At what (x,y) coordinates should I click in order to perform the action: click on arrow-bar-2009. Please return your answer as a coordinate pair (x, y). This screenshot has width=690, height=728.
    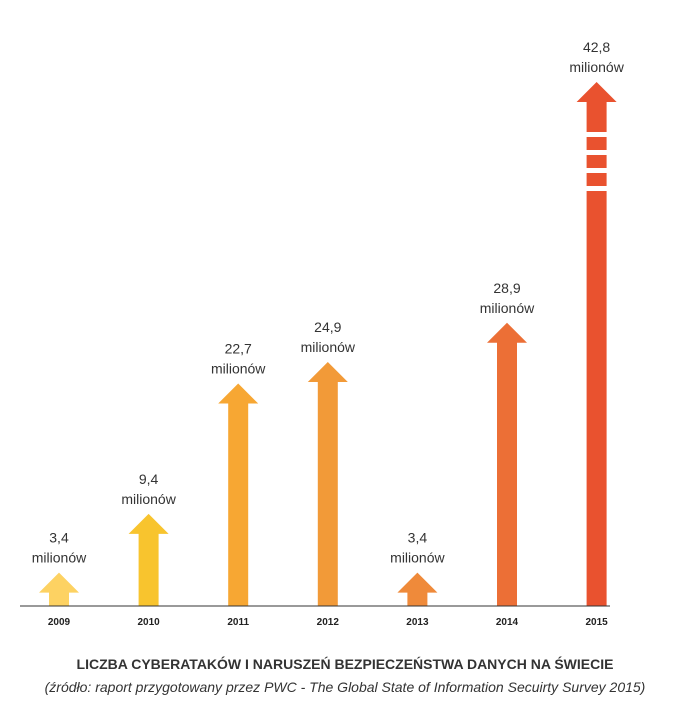
    Looking at the image, I should click on (59, 589).